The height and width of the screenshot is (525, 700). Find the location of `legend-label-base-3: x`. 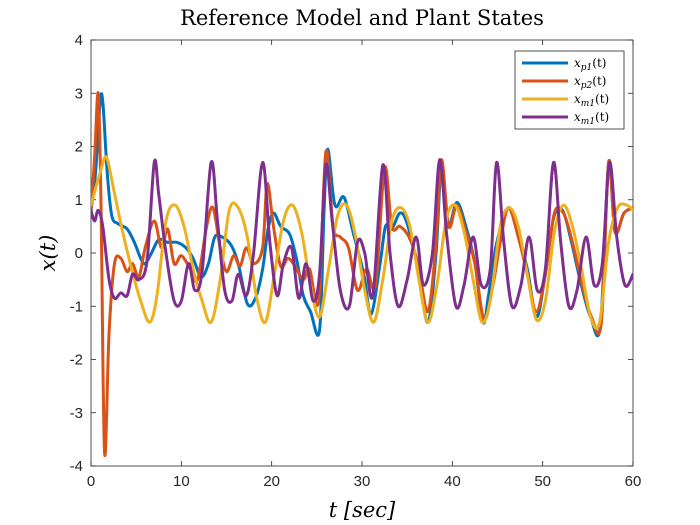

legend-label-base-3: x is located at coordinates (577, 99).